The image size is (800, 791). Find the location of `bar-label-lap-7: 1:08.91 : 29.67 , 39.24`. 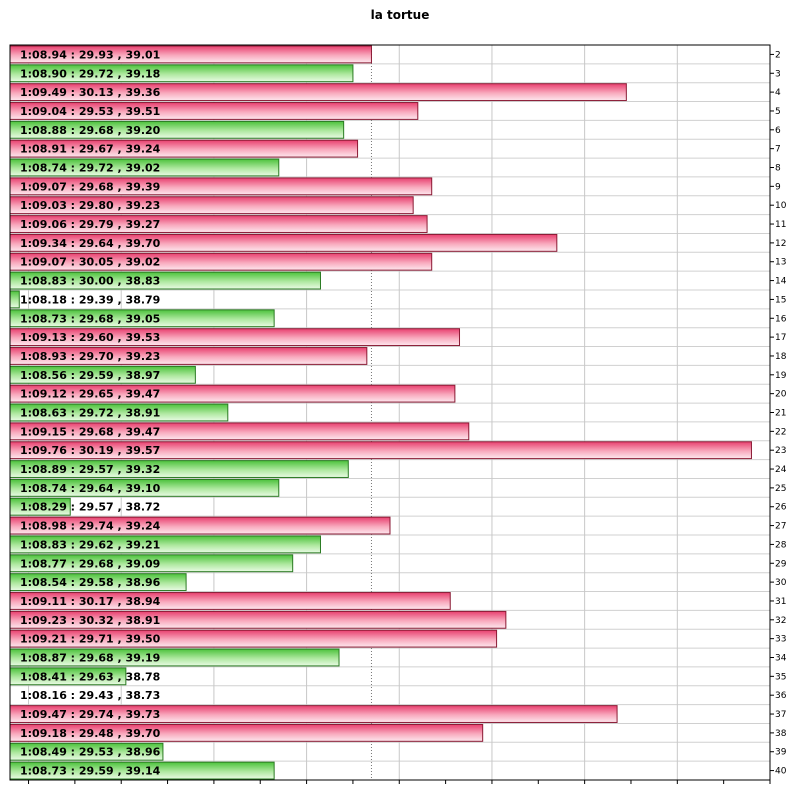

bar-label-lap-7: 1:08.91 : 29.67 , 39.24 is located at coordinates (90, 149).